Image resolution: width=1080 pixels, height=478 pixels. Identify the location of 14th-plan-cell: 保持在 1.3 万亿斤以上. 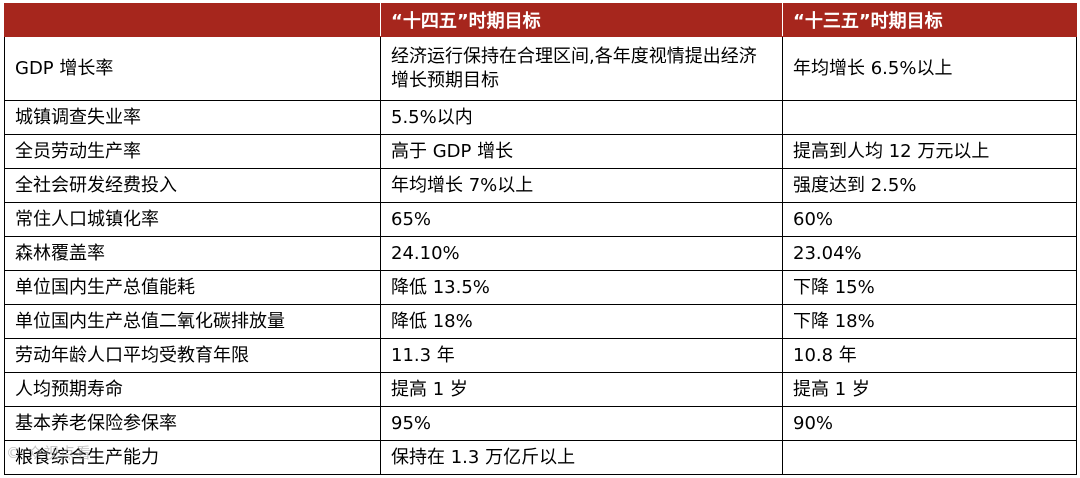
(581, 457).